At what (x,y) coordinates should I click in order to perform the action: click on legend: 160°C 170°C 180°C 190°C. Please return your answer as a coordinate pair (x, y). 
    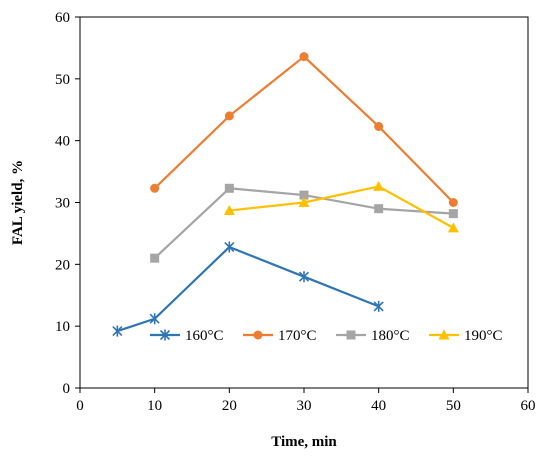
    Looking at the image, I should click on (326, 336).